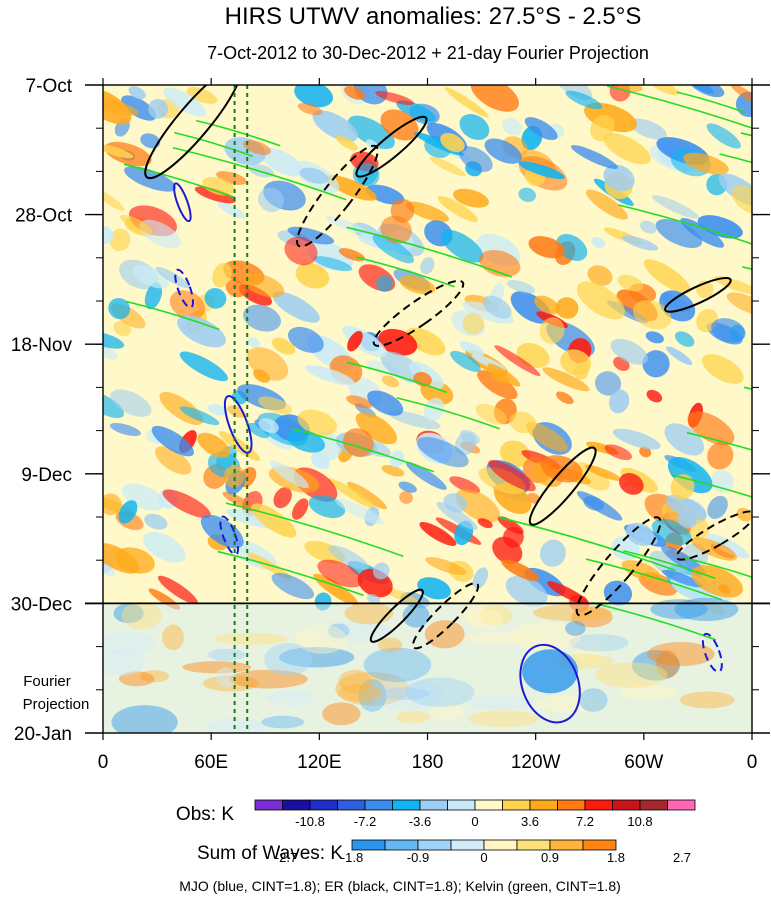 This screenshot has height=899, width=771. Describe the element at coordinates (483, 857) in the screenshot. I see `colorbar-level-label: 0` at that location.